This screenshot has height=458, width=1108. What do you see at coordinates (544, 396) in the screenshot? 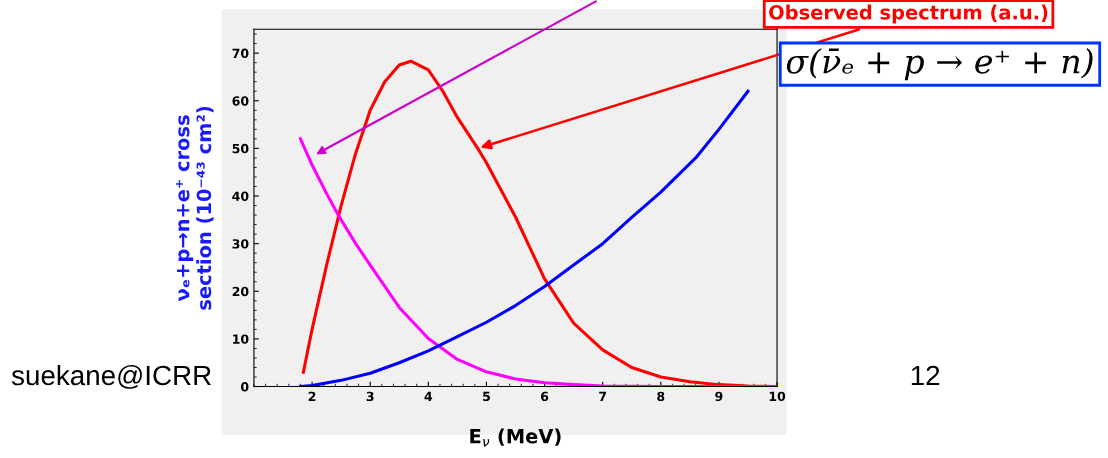
I see `x-tick-label: 6` at bounding box center [544, 396].